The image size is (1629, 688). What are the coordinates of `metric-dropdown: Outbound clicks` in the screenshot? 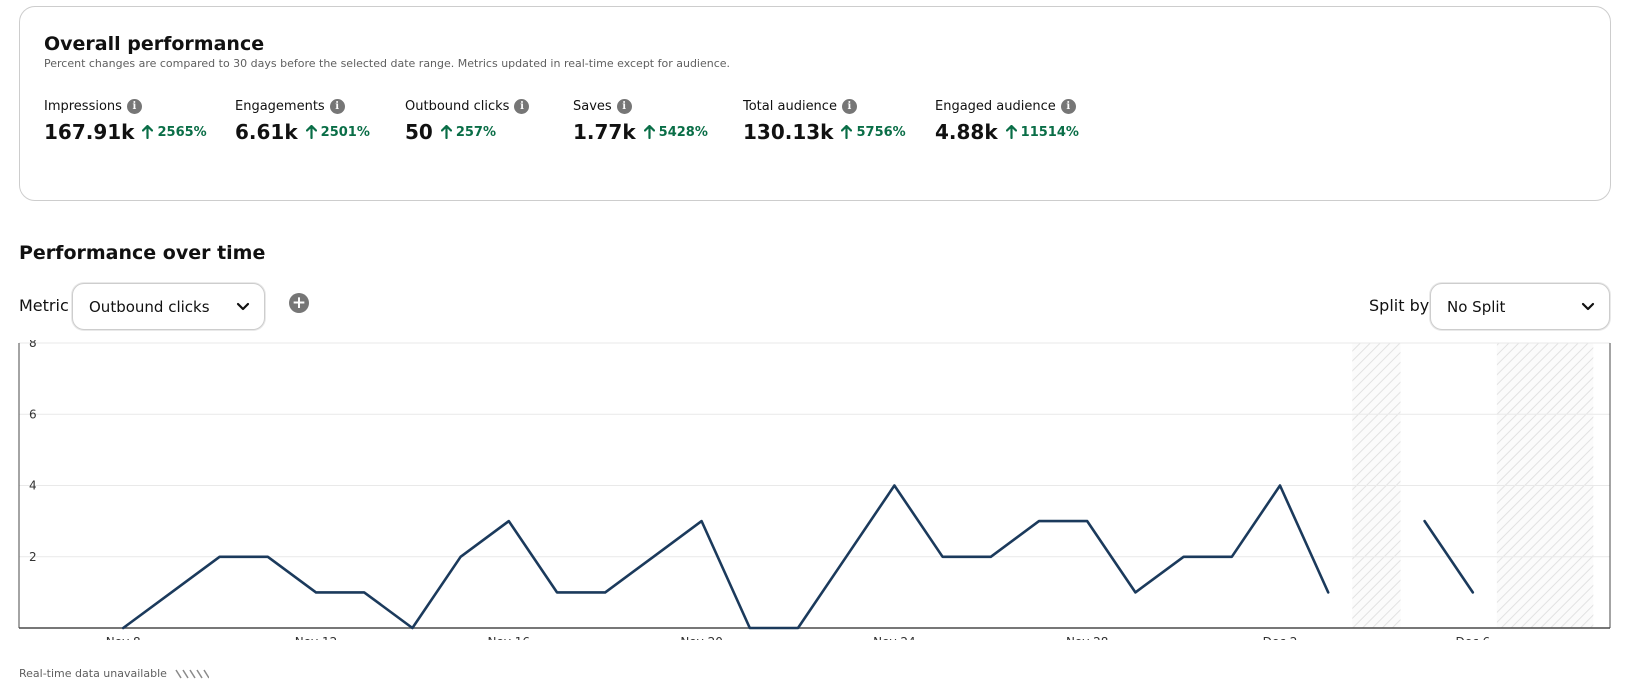 It's located at (168, 306).